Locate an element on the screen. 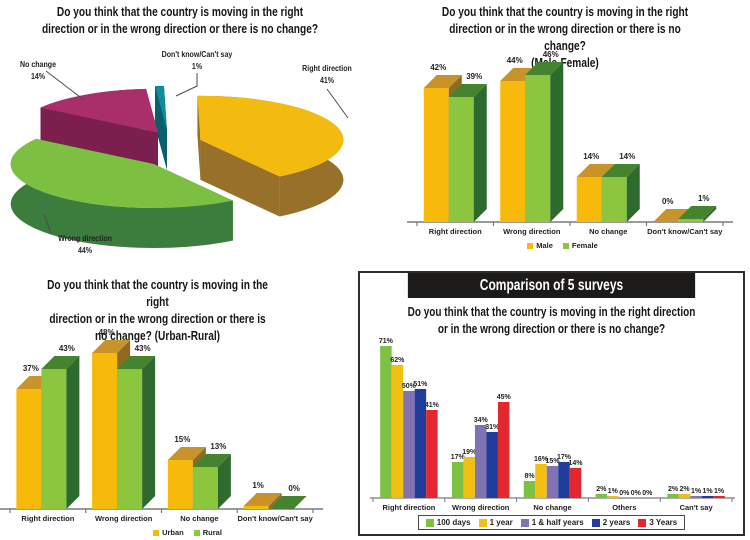  pie-slice-wrong-direction-wall is located at coordinates (121, 193).